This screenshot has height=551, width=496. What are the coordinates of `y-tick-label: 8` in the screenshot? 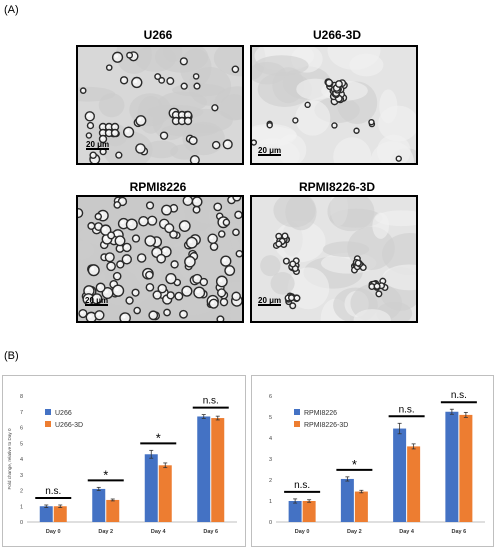 It's located at (21, 397).